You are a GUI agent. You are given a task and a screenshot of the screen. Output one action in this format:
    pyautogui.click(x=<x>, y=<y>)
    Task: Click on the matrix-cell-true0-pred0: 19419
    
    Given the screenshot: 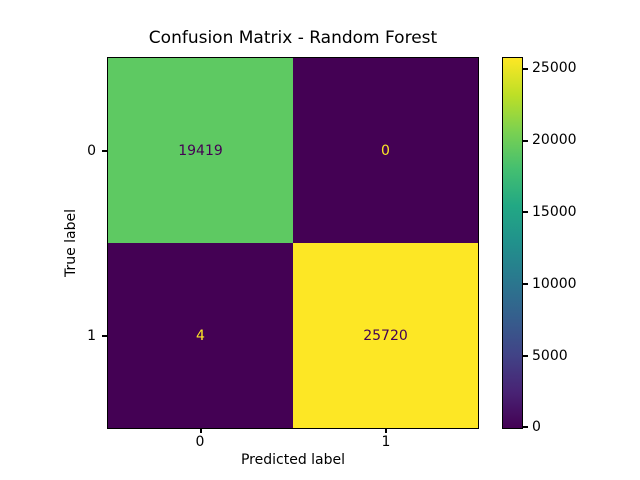 What is the action you would take?
    pyautogui.click(x=200, y=150)
    